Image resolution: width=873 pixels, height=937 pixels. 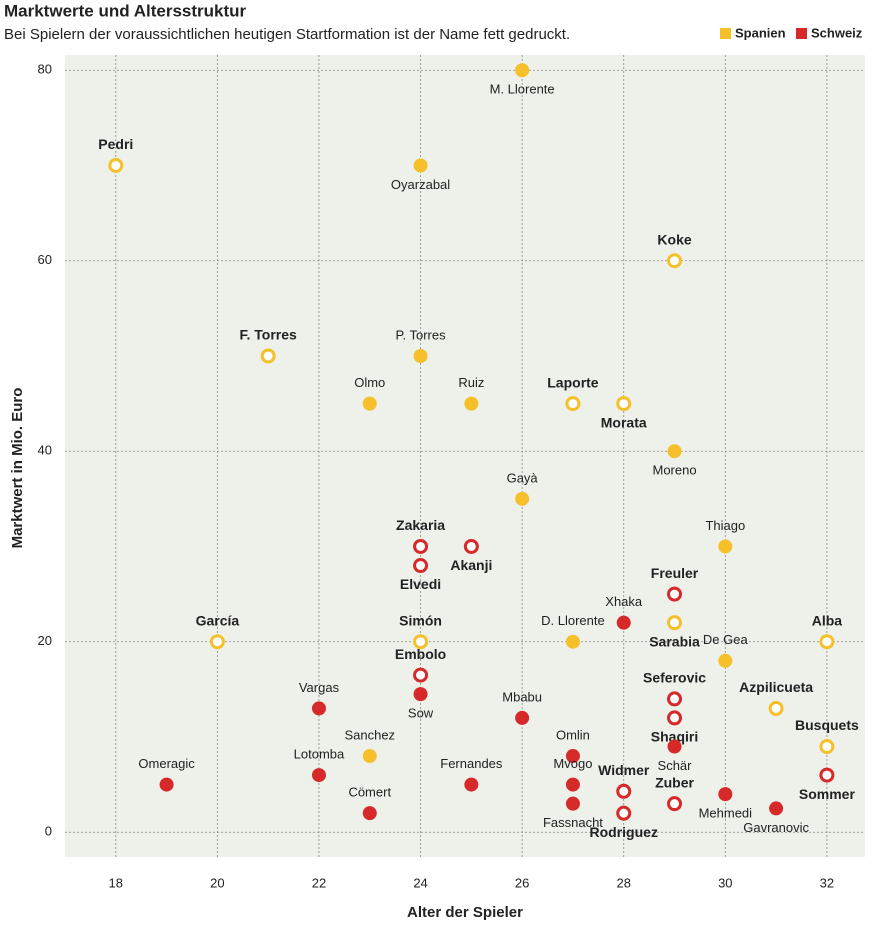 I want to click on y-tick-label: 40, so click(x=45, y=450).